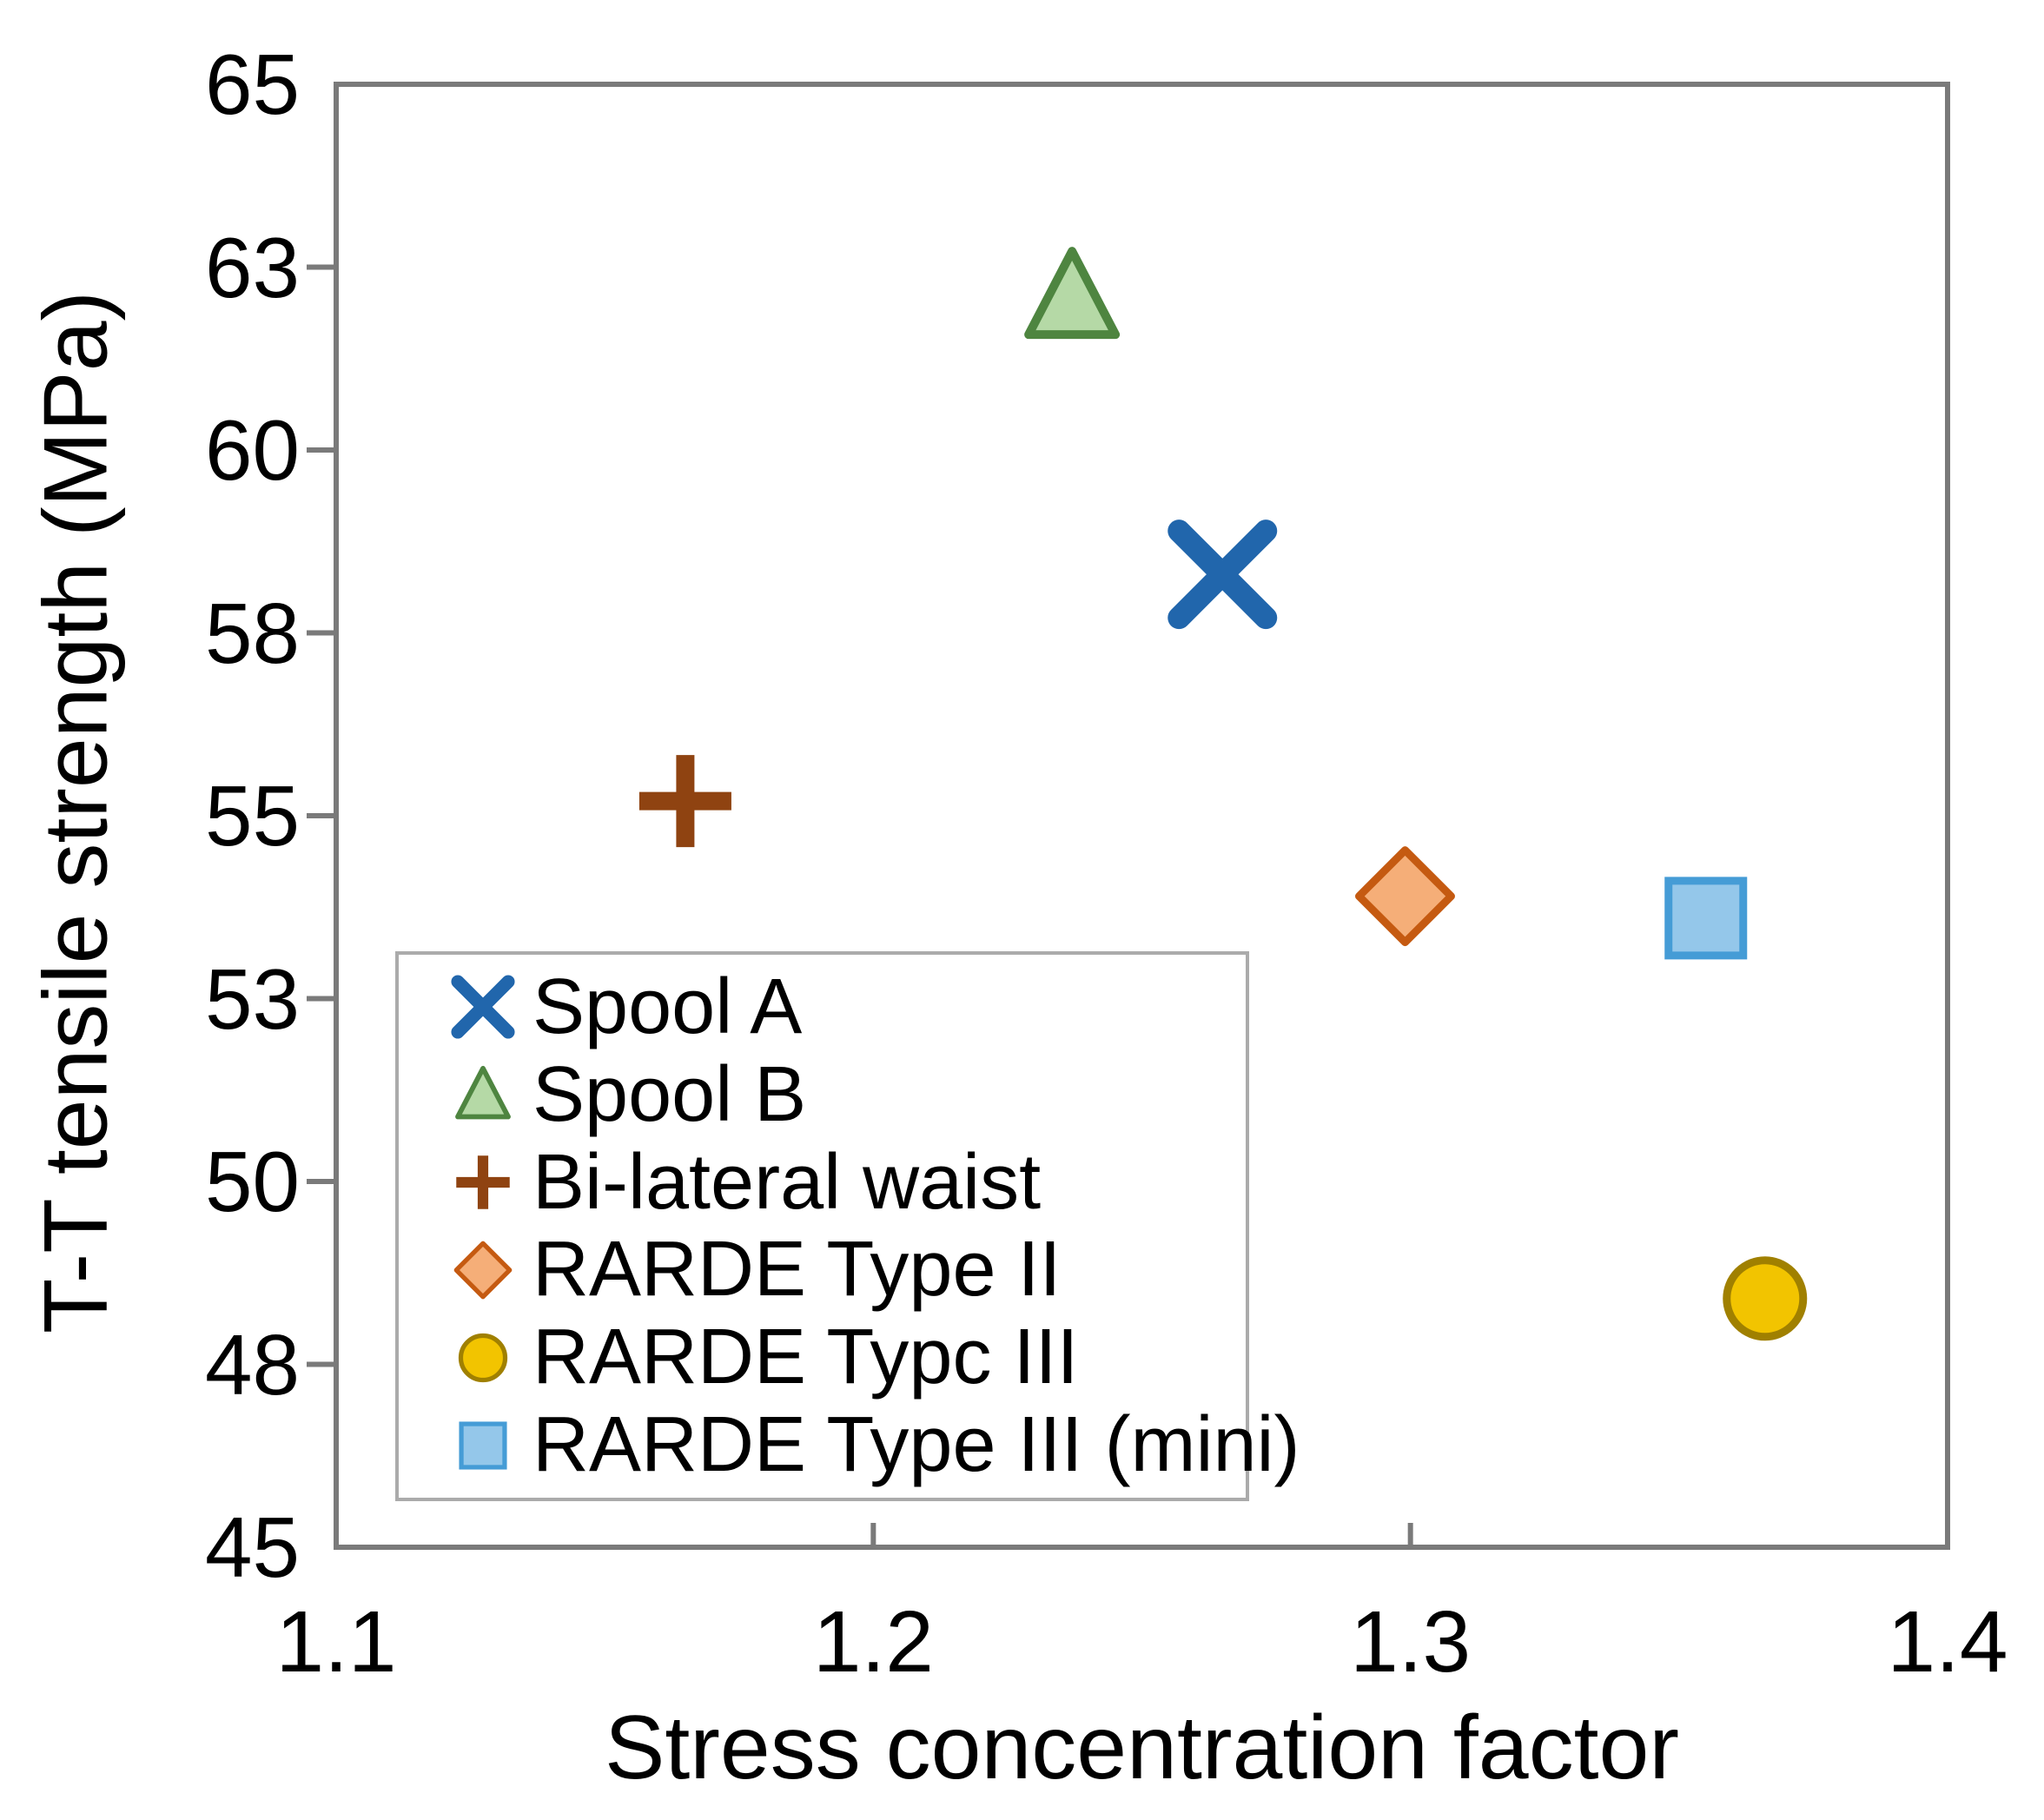  I want to click on y-tick-label-45: 45, so click(252, 1547).